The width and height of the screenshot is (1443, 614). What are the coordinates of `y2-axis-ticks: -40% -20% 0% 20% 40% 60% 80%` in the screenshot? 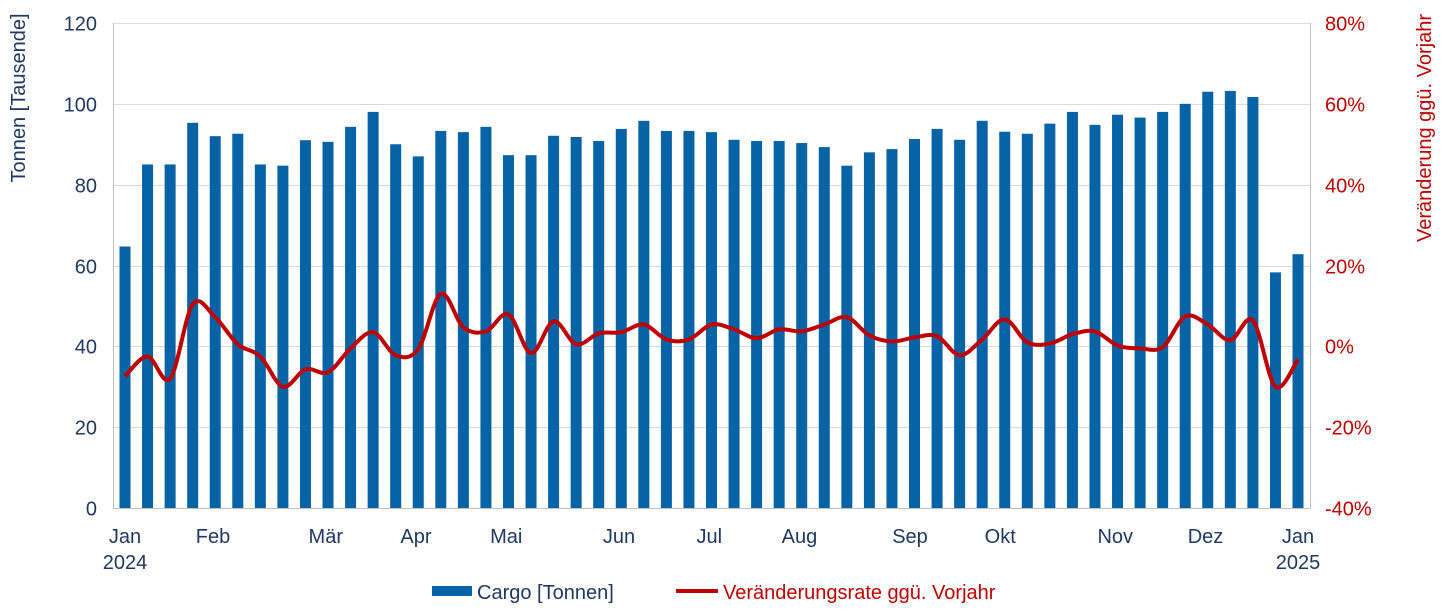 It's located at (1348, 267).